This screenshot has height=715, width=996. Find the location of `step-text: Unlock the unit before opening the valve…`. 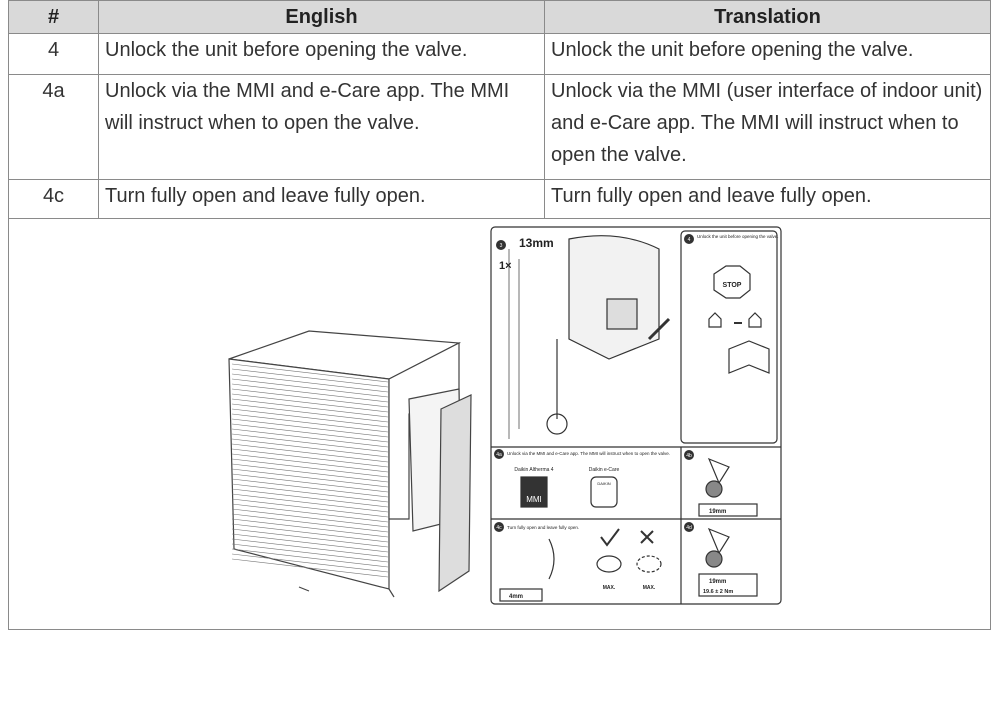

step-text: Unlock the unit before opening the valve… is located at coordinates (738, 236).